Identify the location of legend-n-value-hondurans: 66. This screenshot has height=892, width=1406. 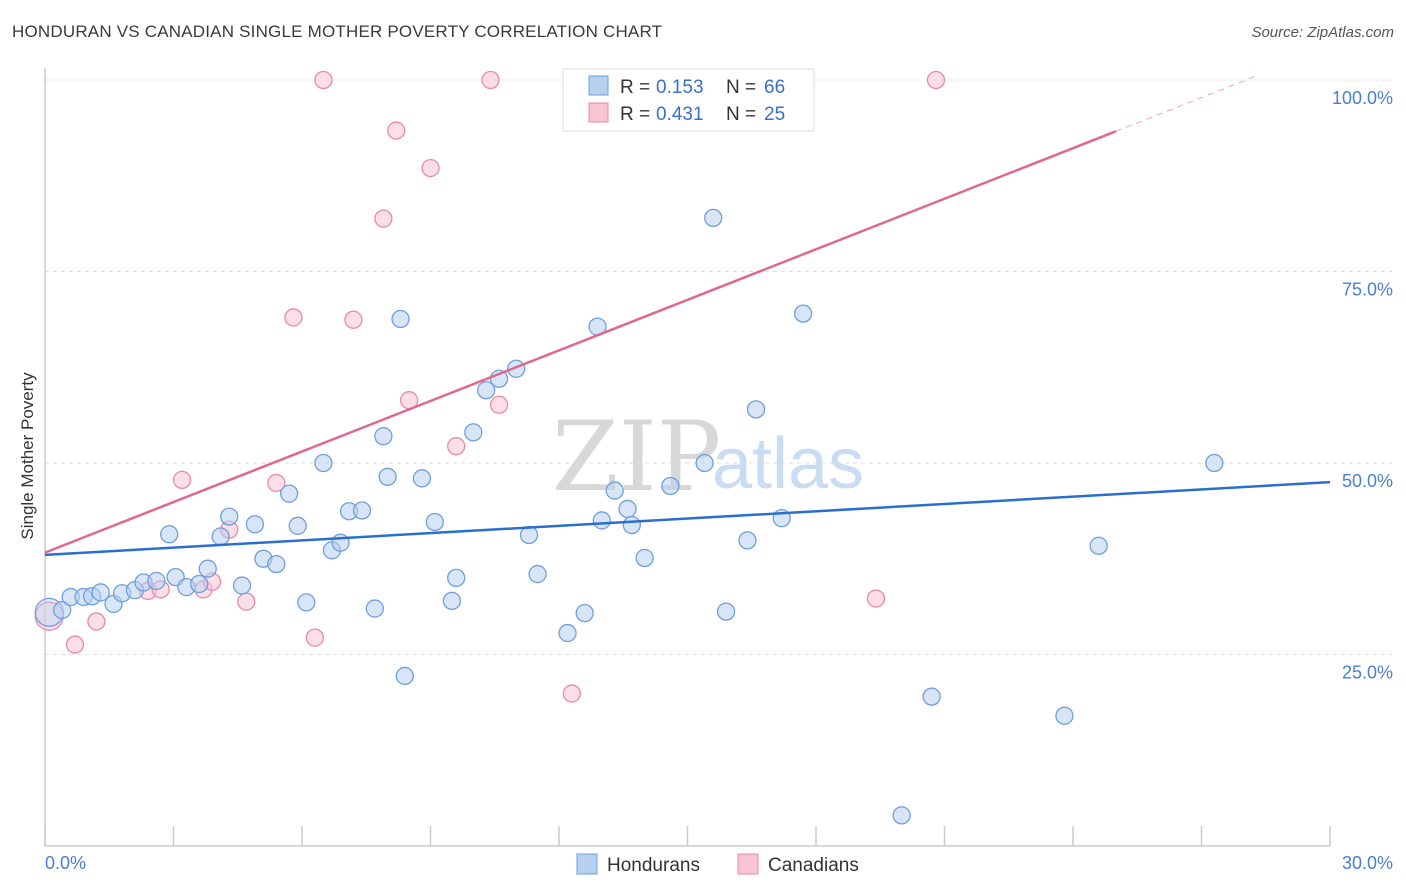
(774, 87).